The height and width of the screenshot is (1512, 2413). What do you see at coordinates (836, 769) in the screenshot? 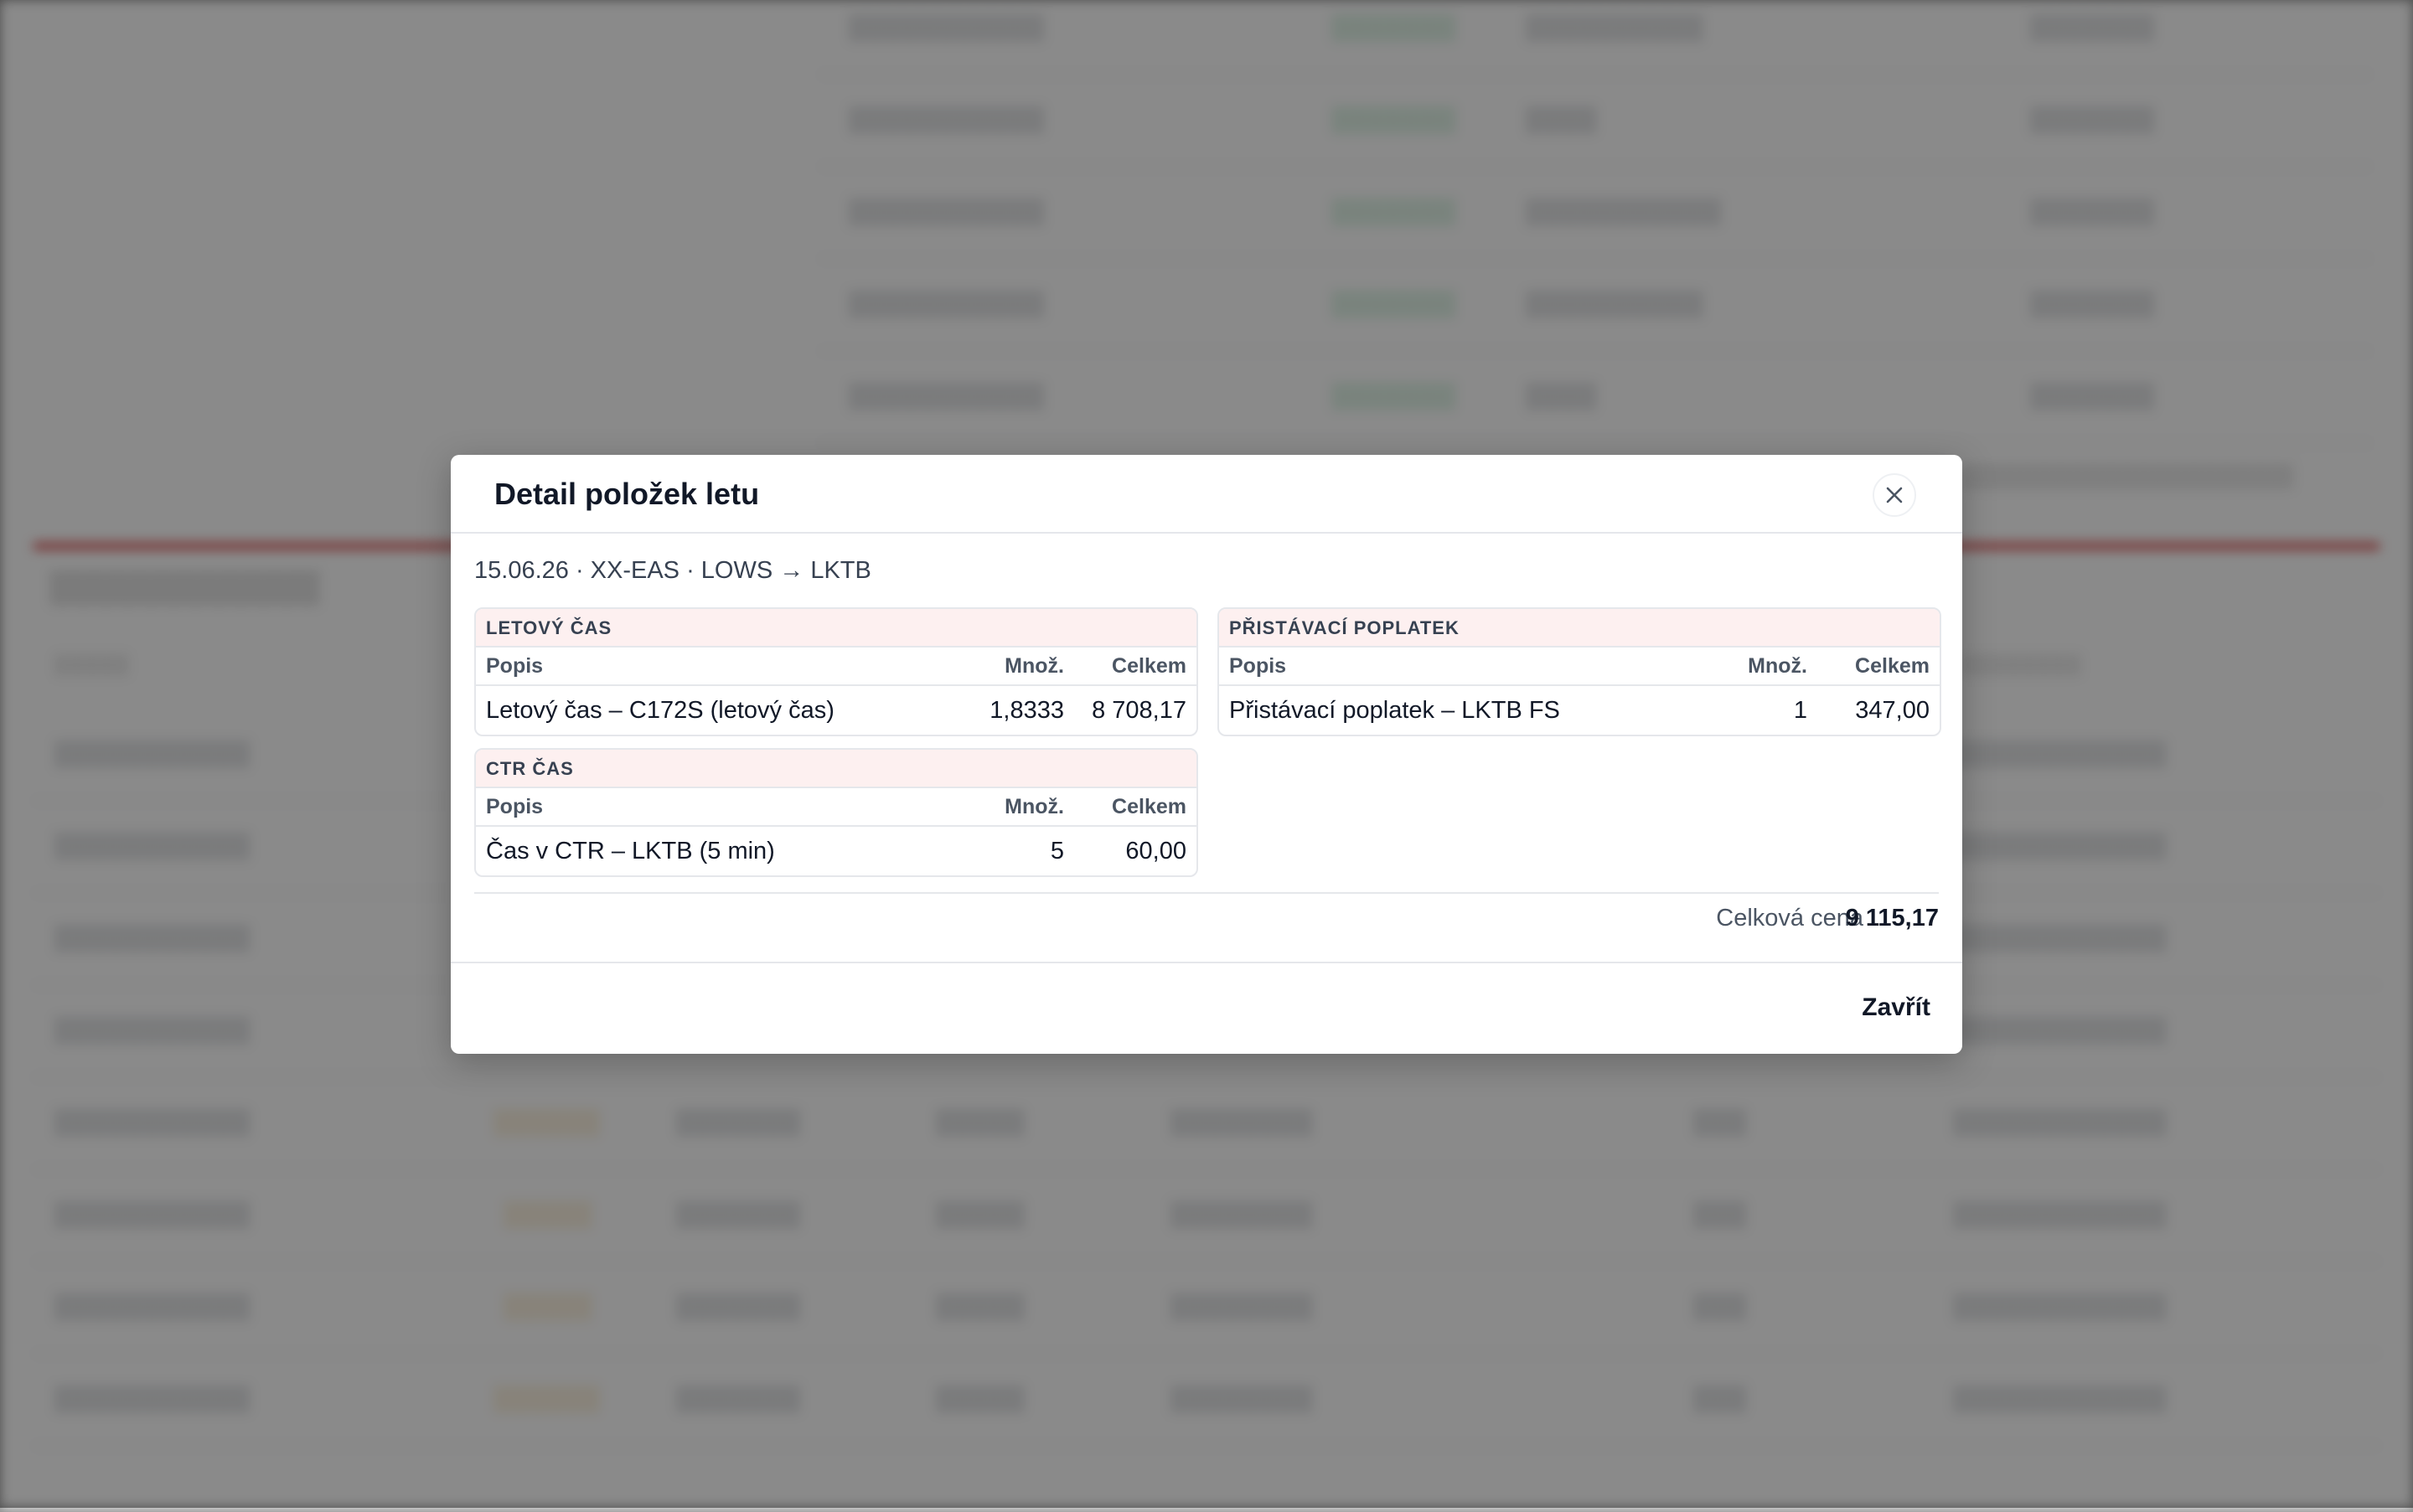
I see `section-heading: CTR ČAS` at bounding box center [836, 769].